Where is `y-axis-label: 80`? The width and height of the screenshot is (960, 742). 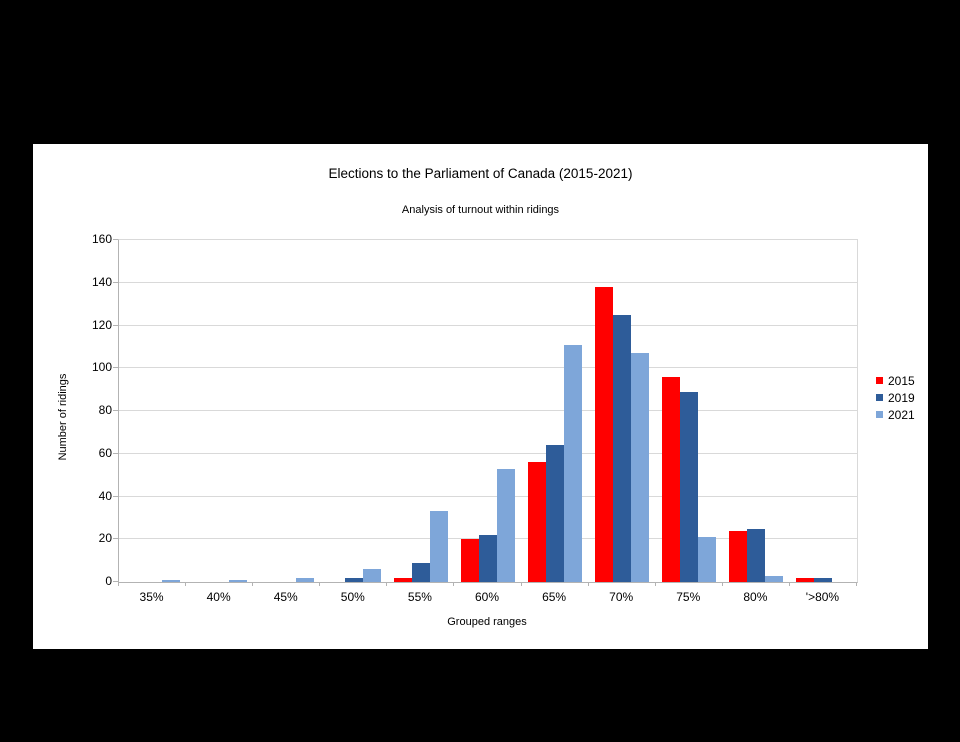
y-axis-label: 80 is located at coordinates (105, 410).